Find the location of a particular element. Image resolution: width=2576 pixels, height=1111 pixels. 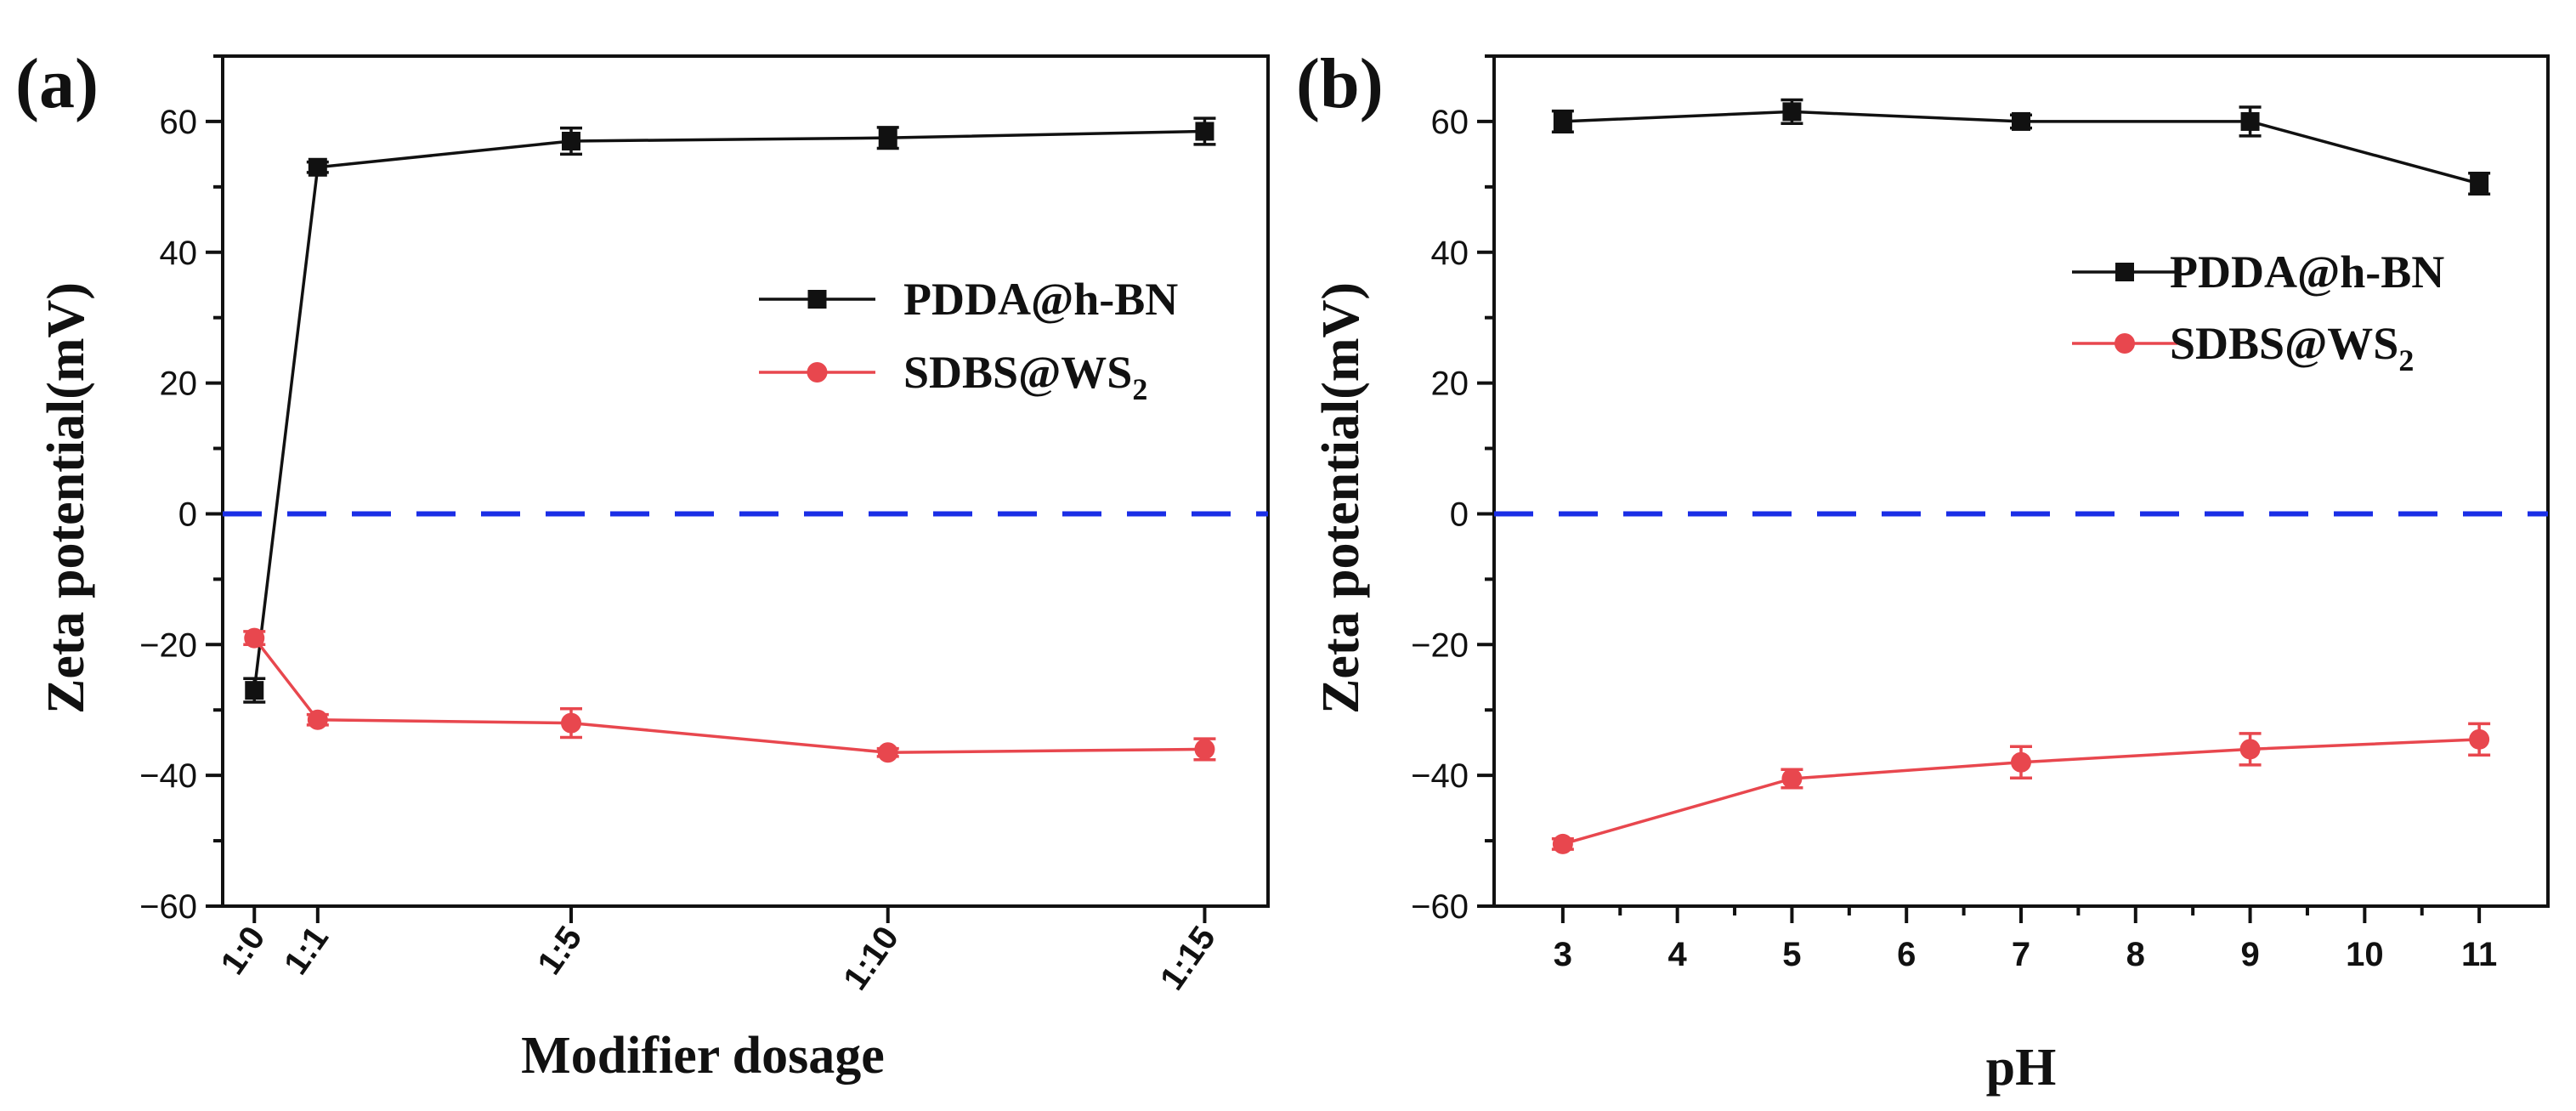

x-tick-label: 11 is located at coordinates (2479, 955).